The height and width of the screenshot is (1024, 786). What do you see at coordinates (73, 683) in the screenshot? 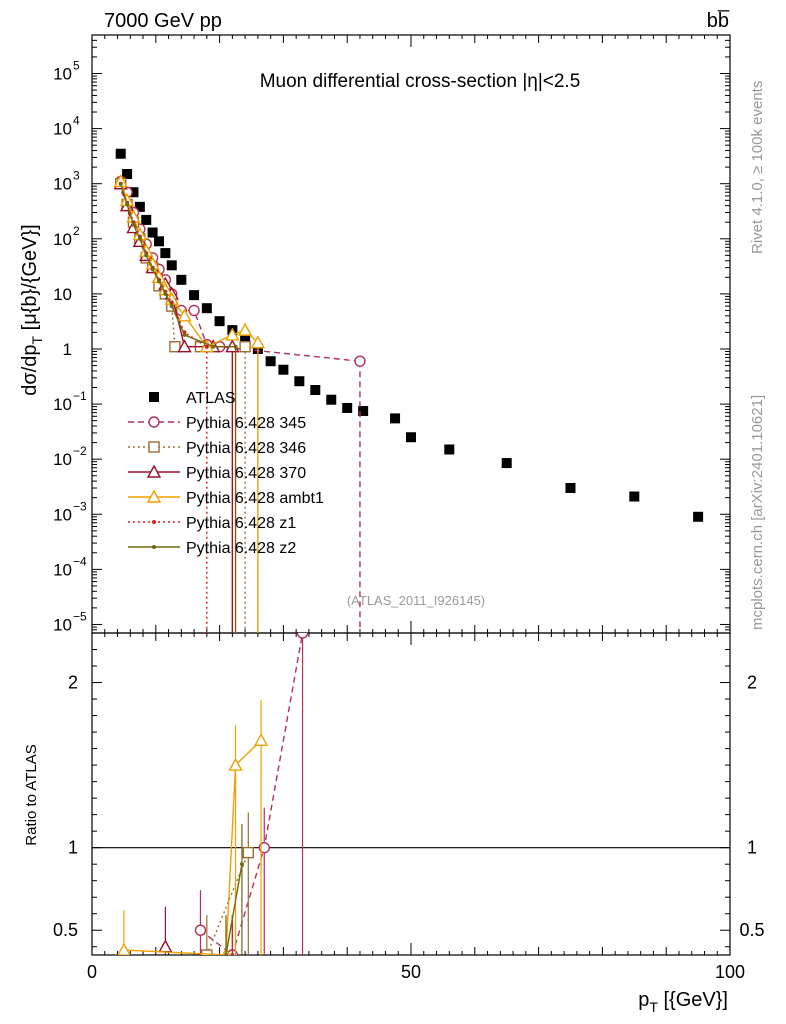
I see `ratio-y-tick-label: 2` at bounding box center [73, 683].